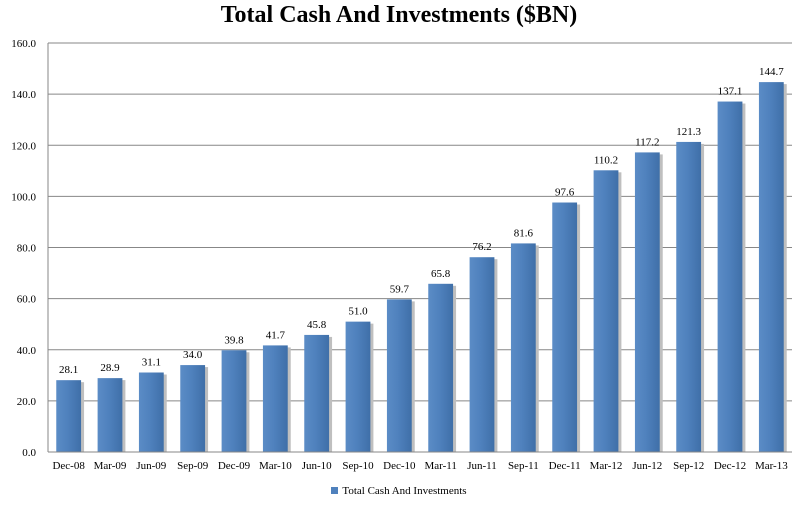 This screenshot has height=506, width=798. I want to click on data-label: 121.3, so click(688, 132).